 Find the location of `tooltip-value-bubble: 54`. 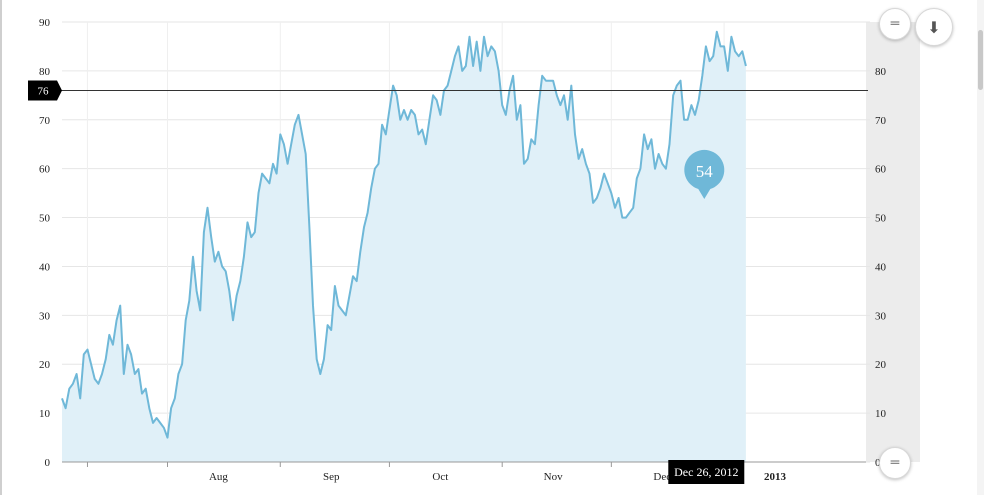

tooltip-value-bubble: 54 is located at coordinates (704, 174).